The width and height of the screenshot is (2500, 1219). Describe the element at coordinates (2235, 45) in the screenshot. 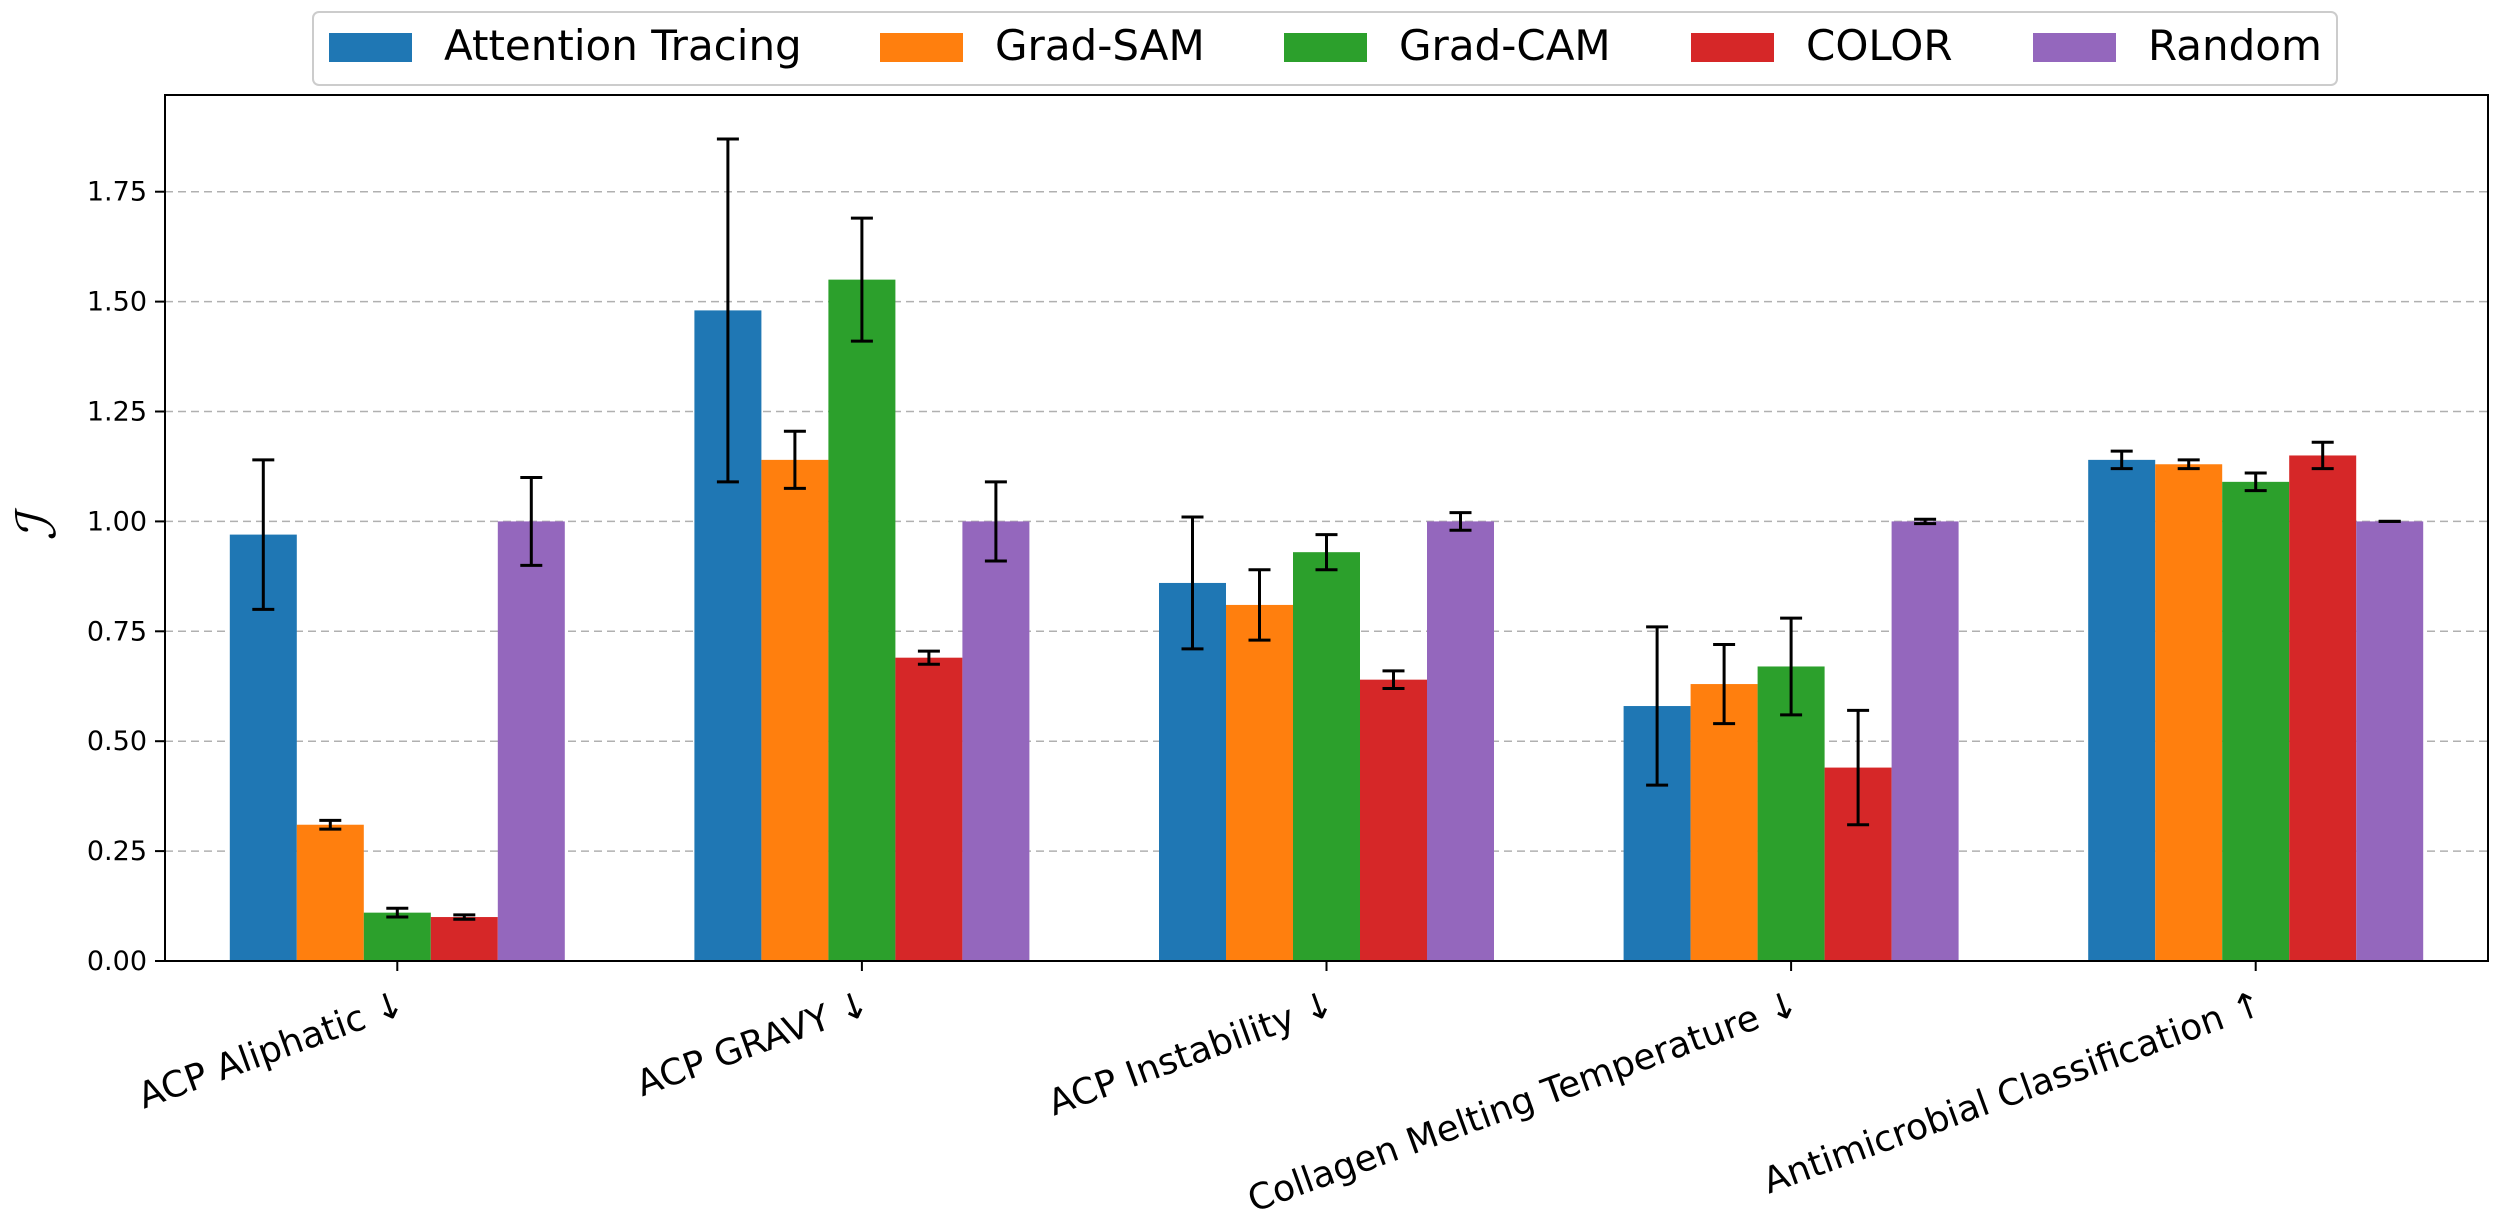

I see `legend-label: Random` at that location.